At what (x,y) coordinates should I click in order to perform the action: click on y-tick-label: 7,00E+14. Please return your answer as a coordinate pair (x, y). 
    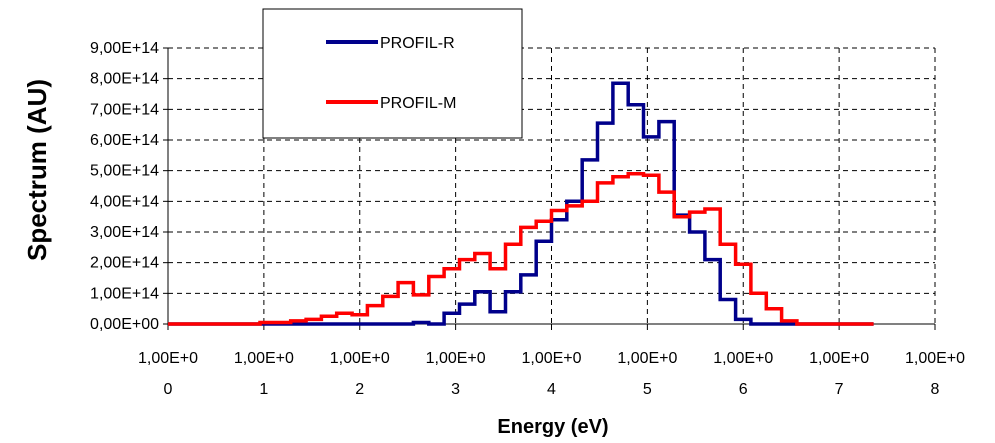
    Looking at the image, I should click on (124, 109).